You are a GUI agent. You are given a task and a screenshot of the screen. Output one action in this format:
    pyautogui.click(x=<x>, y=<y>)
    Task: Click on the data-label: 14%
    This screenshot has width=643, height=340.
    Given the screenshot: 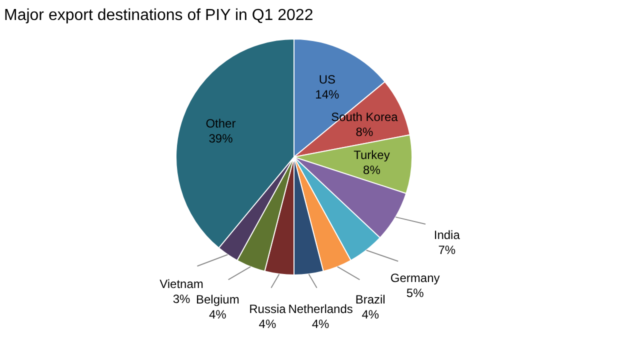 What is the action you would take?
    pyautogui.click(x=327, y=95)
    